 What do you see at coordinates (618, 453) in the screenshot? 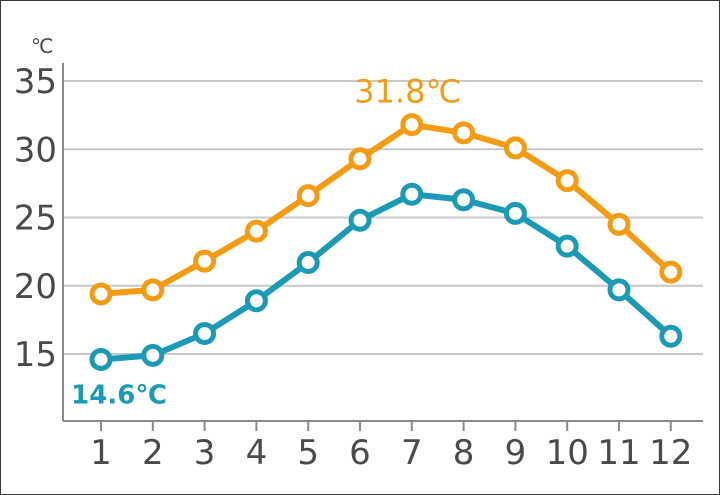
I see `x-tick-label-11: 11` at bounding box center [618, 453].